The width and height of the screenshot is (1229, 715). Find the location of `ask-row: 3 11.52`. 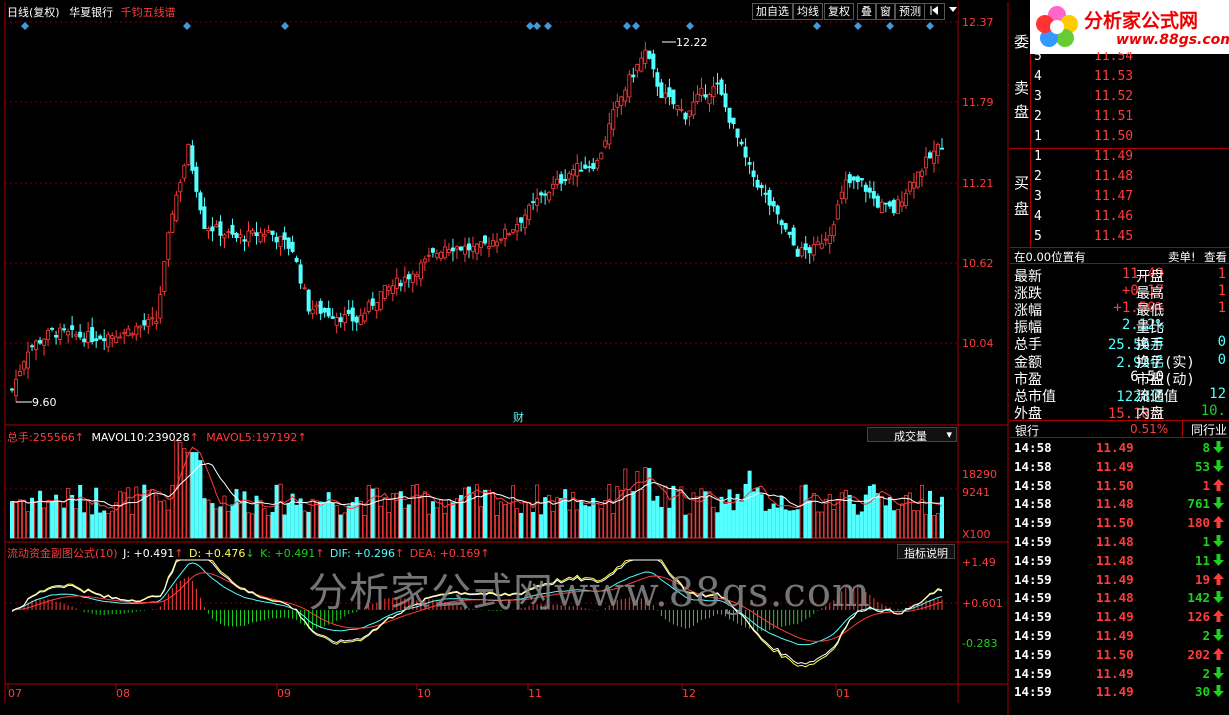

ask-row: 3 11.52 is located at coordinates (1084, 96).